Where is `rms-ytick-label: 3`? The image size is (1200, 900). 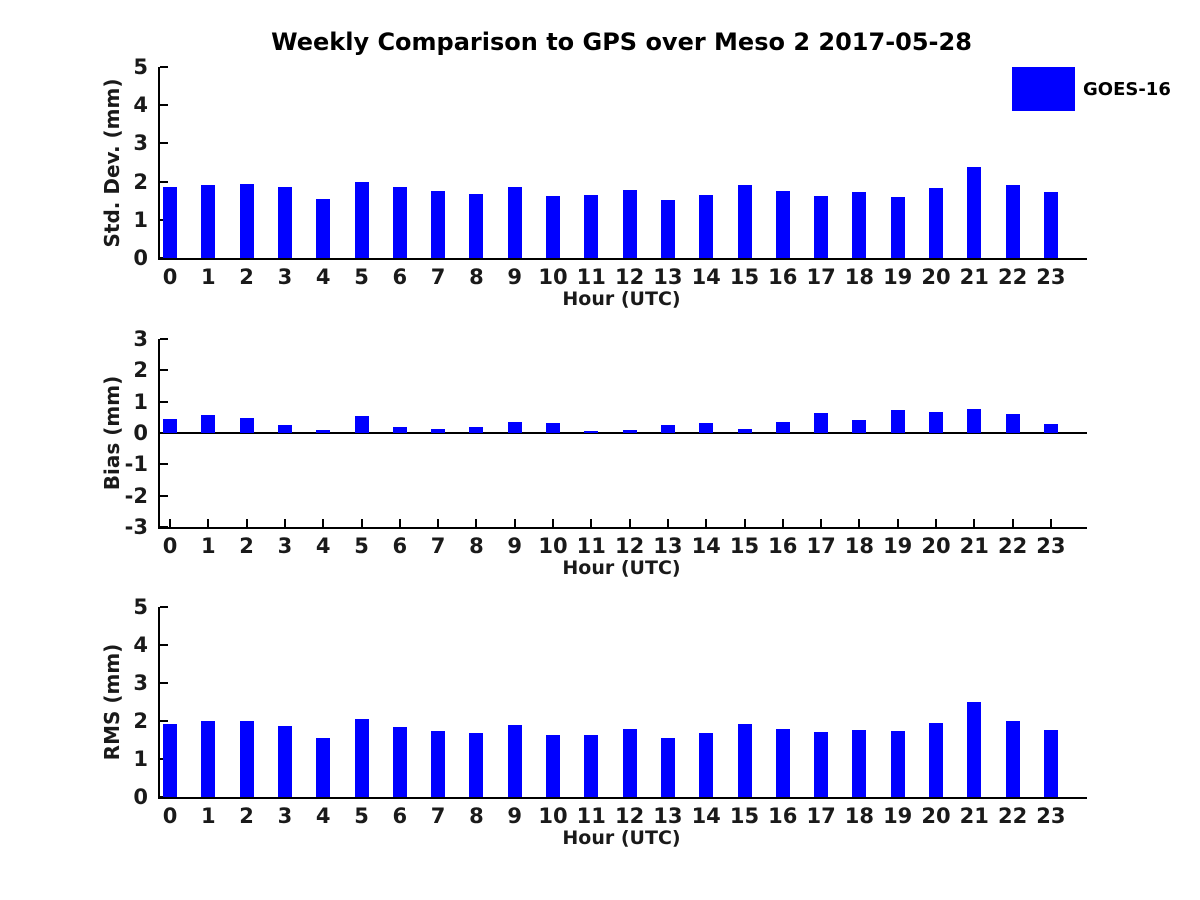 rms-ytick-label: 3 is located at coordinates (140, 683).